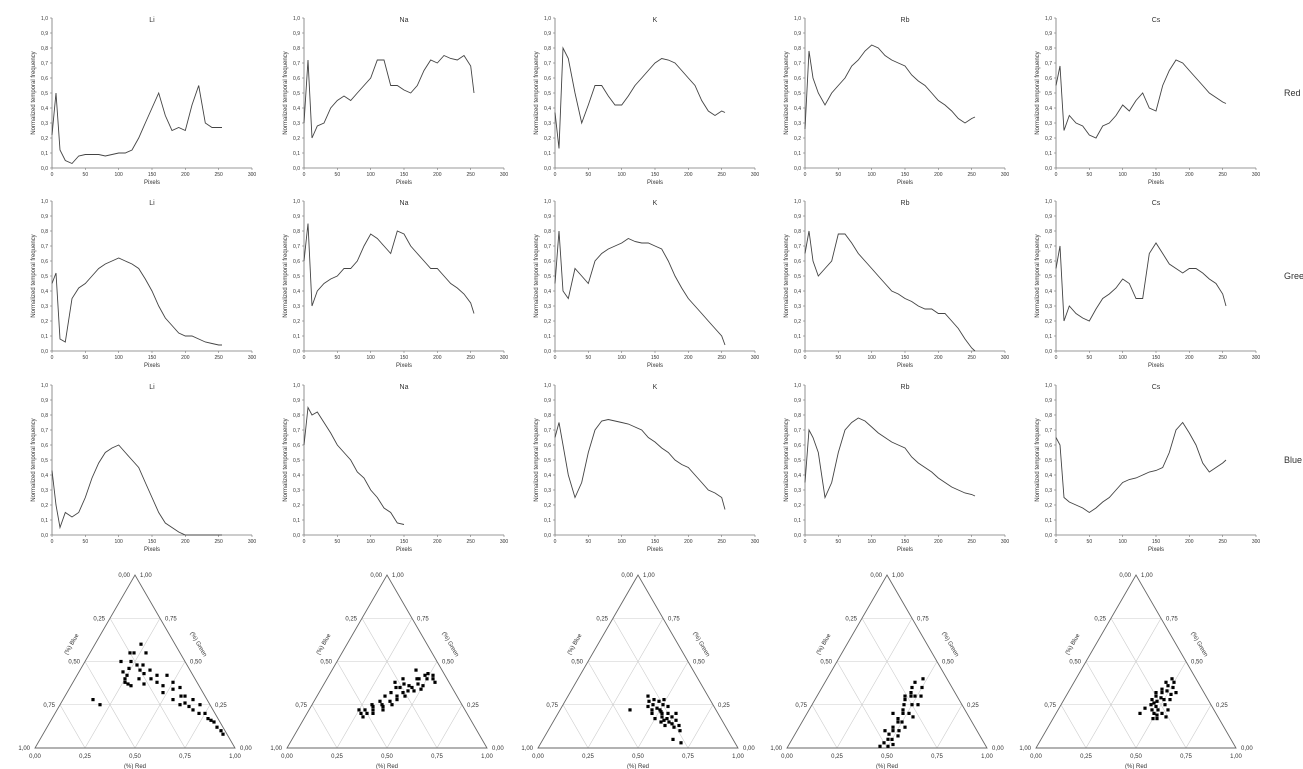 The height and width of the screenshot is (769, 1303). Describe the element at coordinates (655, 387) in the screenshot. I see `panel-title: K` at that location.